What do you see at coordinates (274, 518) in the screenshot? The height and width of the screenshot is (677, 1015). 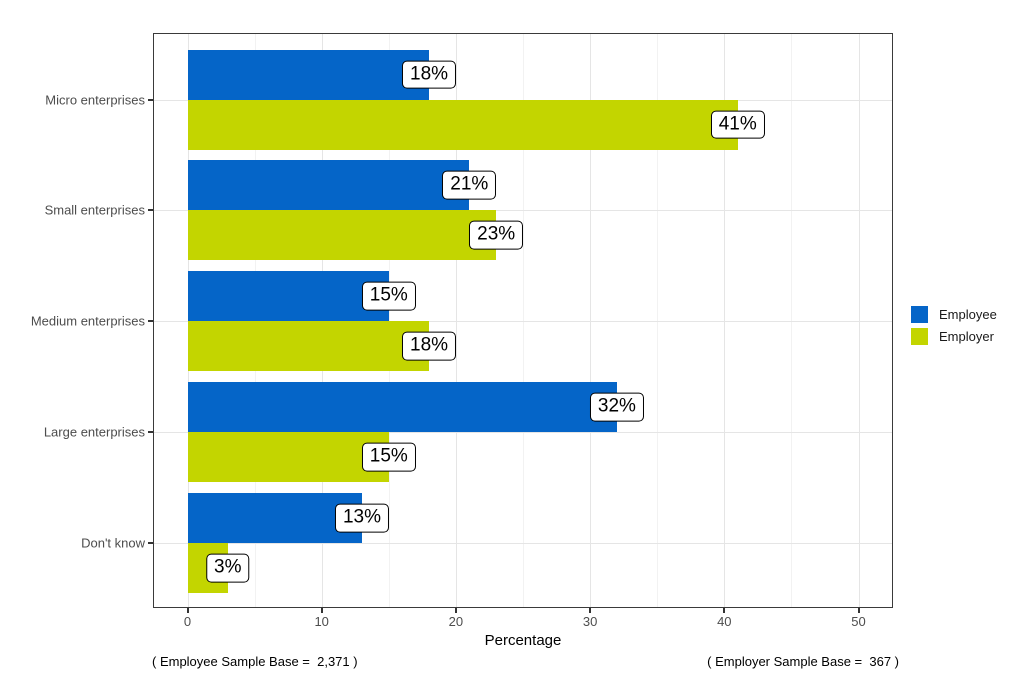 I see `bar-employee-don-t-know` at bounding box center [274, 518].